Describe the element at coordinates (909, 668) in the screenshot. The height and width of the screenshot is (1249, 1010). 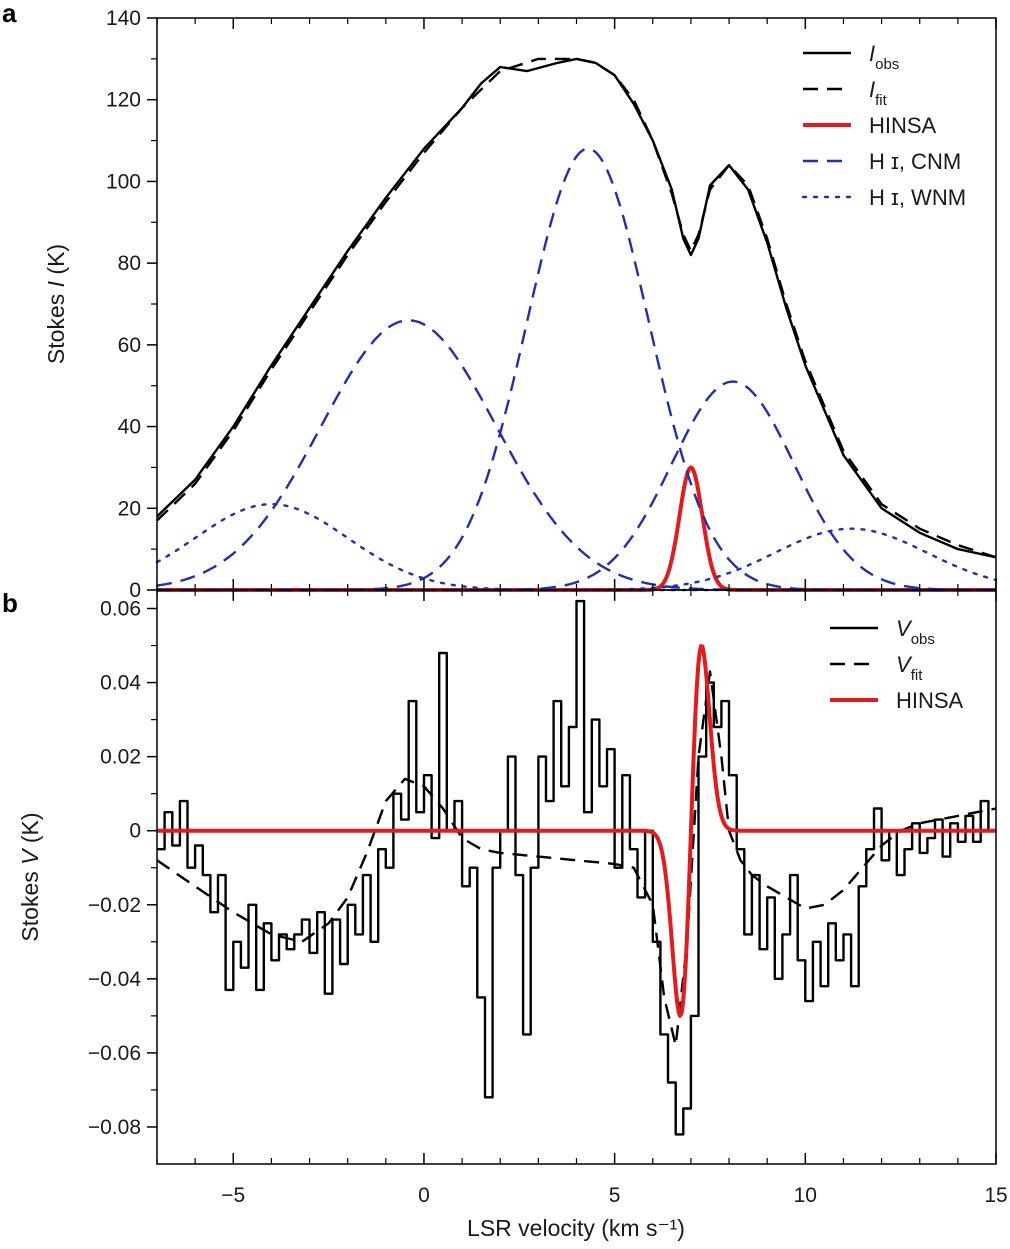
I see `legend-label-1: Vfit` at that location.